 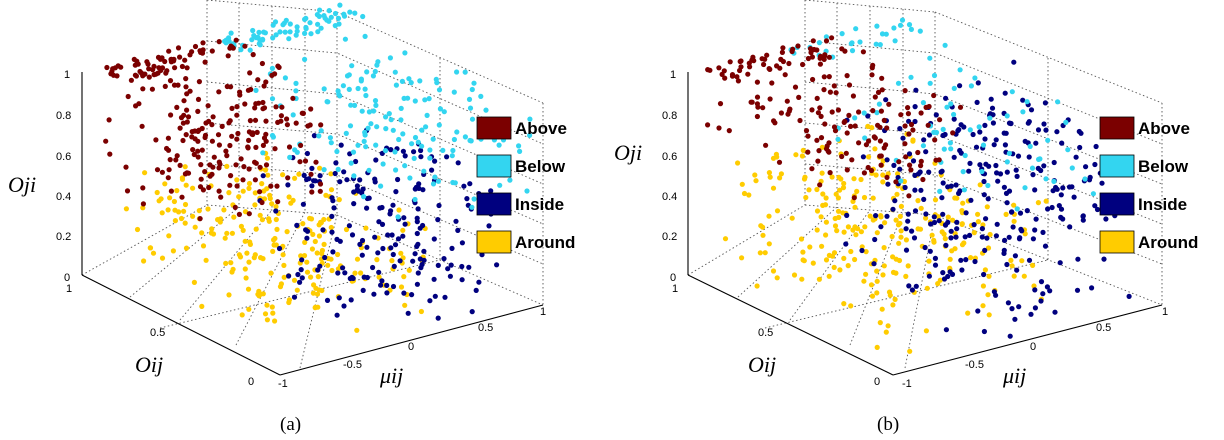 What do you see at coordinates (540, 166) in the screenshot?
I see `legend-label: Below` at bounding box center [540, 166].